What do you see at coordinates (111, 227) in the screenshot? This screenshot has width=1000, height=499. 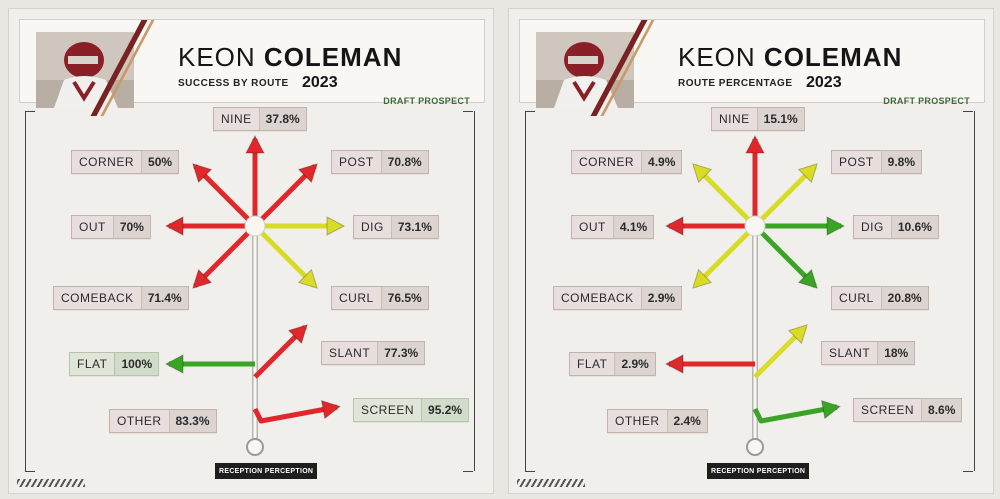 I see `route-label-out: OUT 70%` at bounding box center [111, 227].